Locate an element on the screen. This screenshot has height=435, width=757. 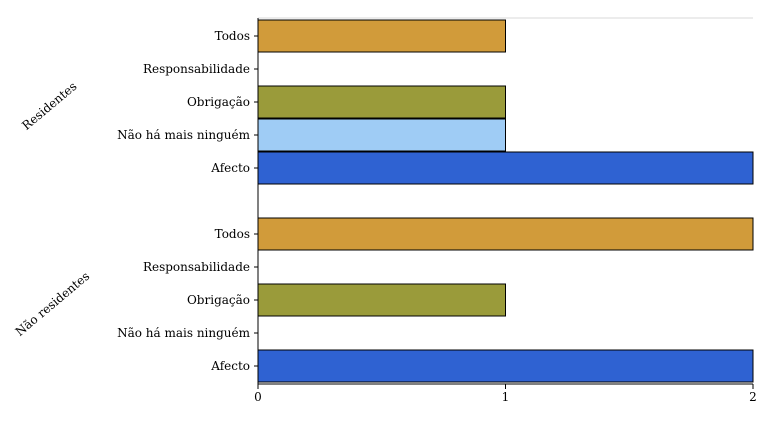
x-tick-label: 1 is located at coordinates (506, 397).